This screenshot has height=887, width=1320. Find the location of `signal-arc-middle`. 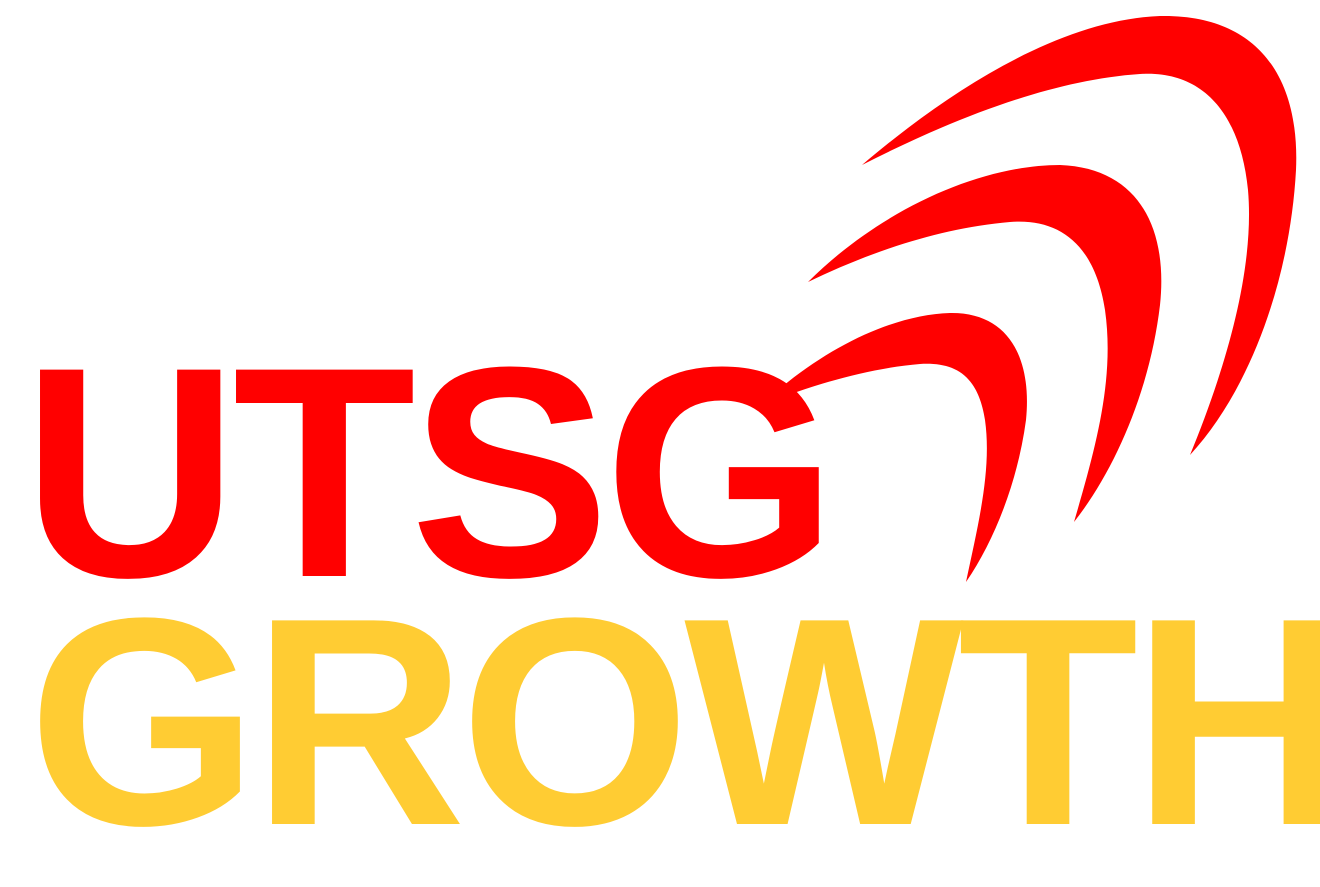

signal-arc-middle is located at coordinates (985, 343).